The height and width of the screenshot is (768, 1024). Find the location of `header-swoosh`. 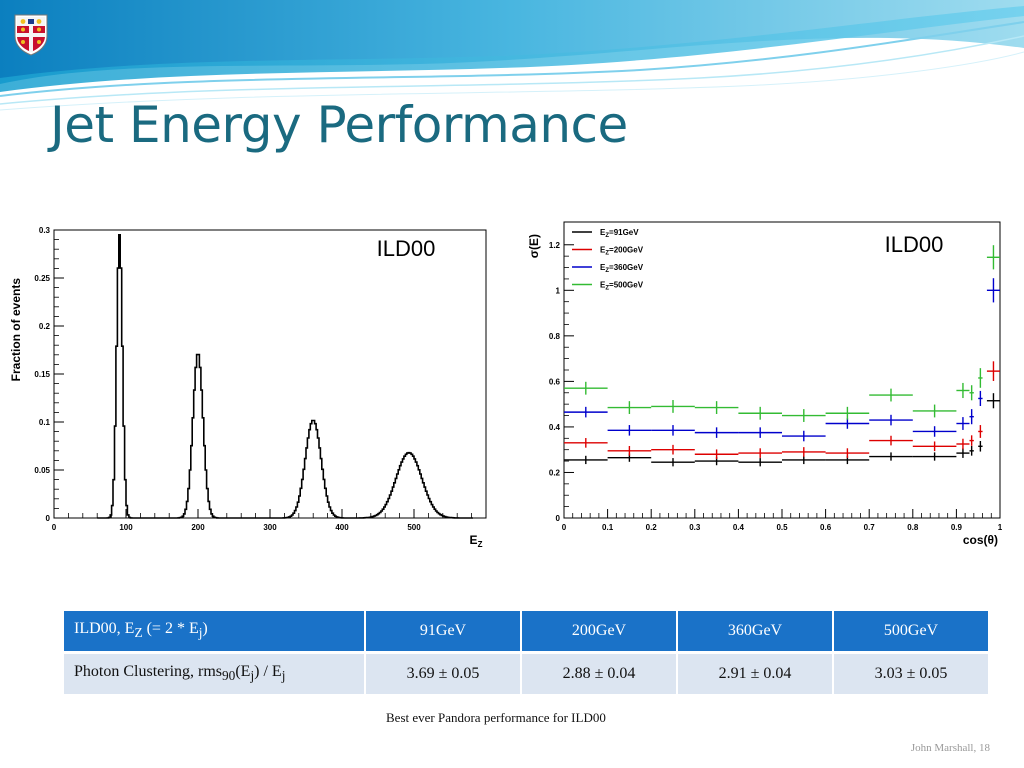

header-swoosh is located at coordinates (512, 55).